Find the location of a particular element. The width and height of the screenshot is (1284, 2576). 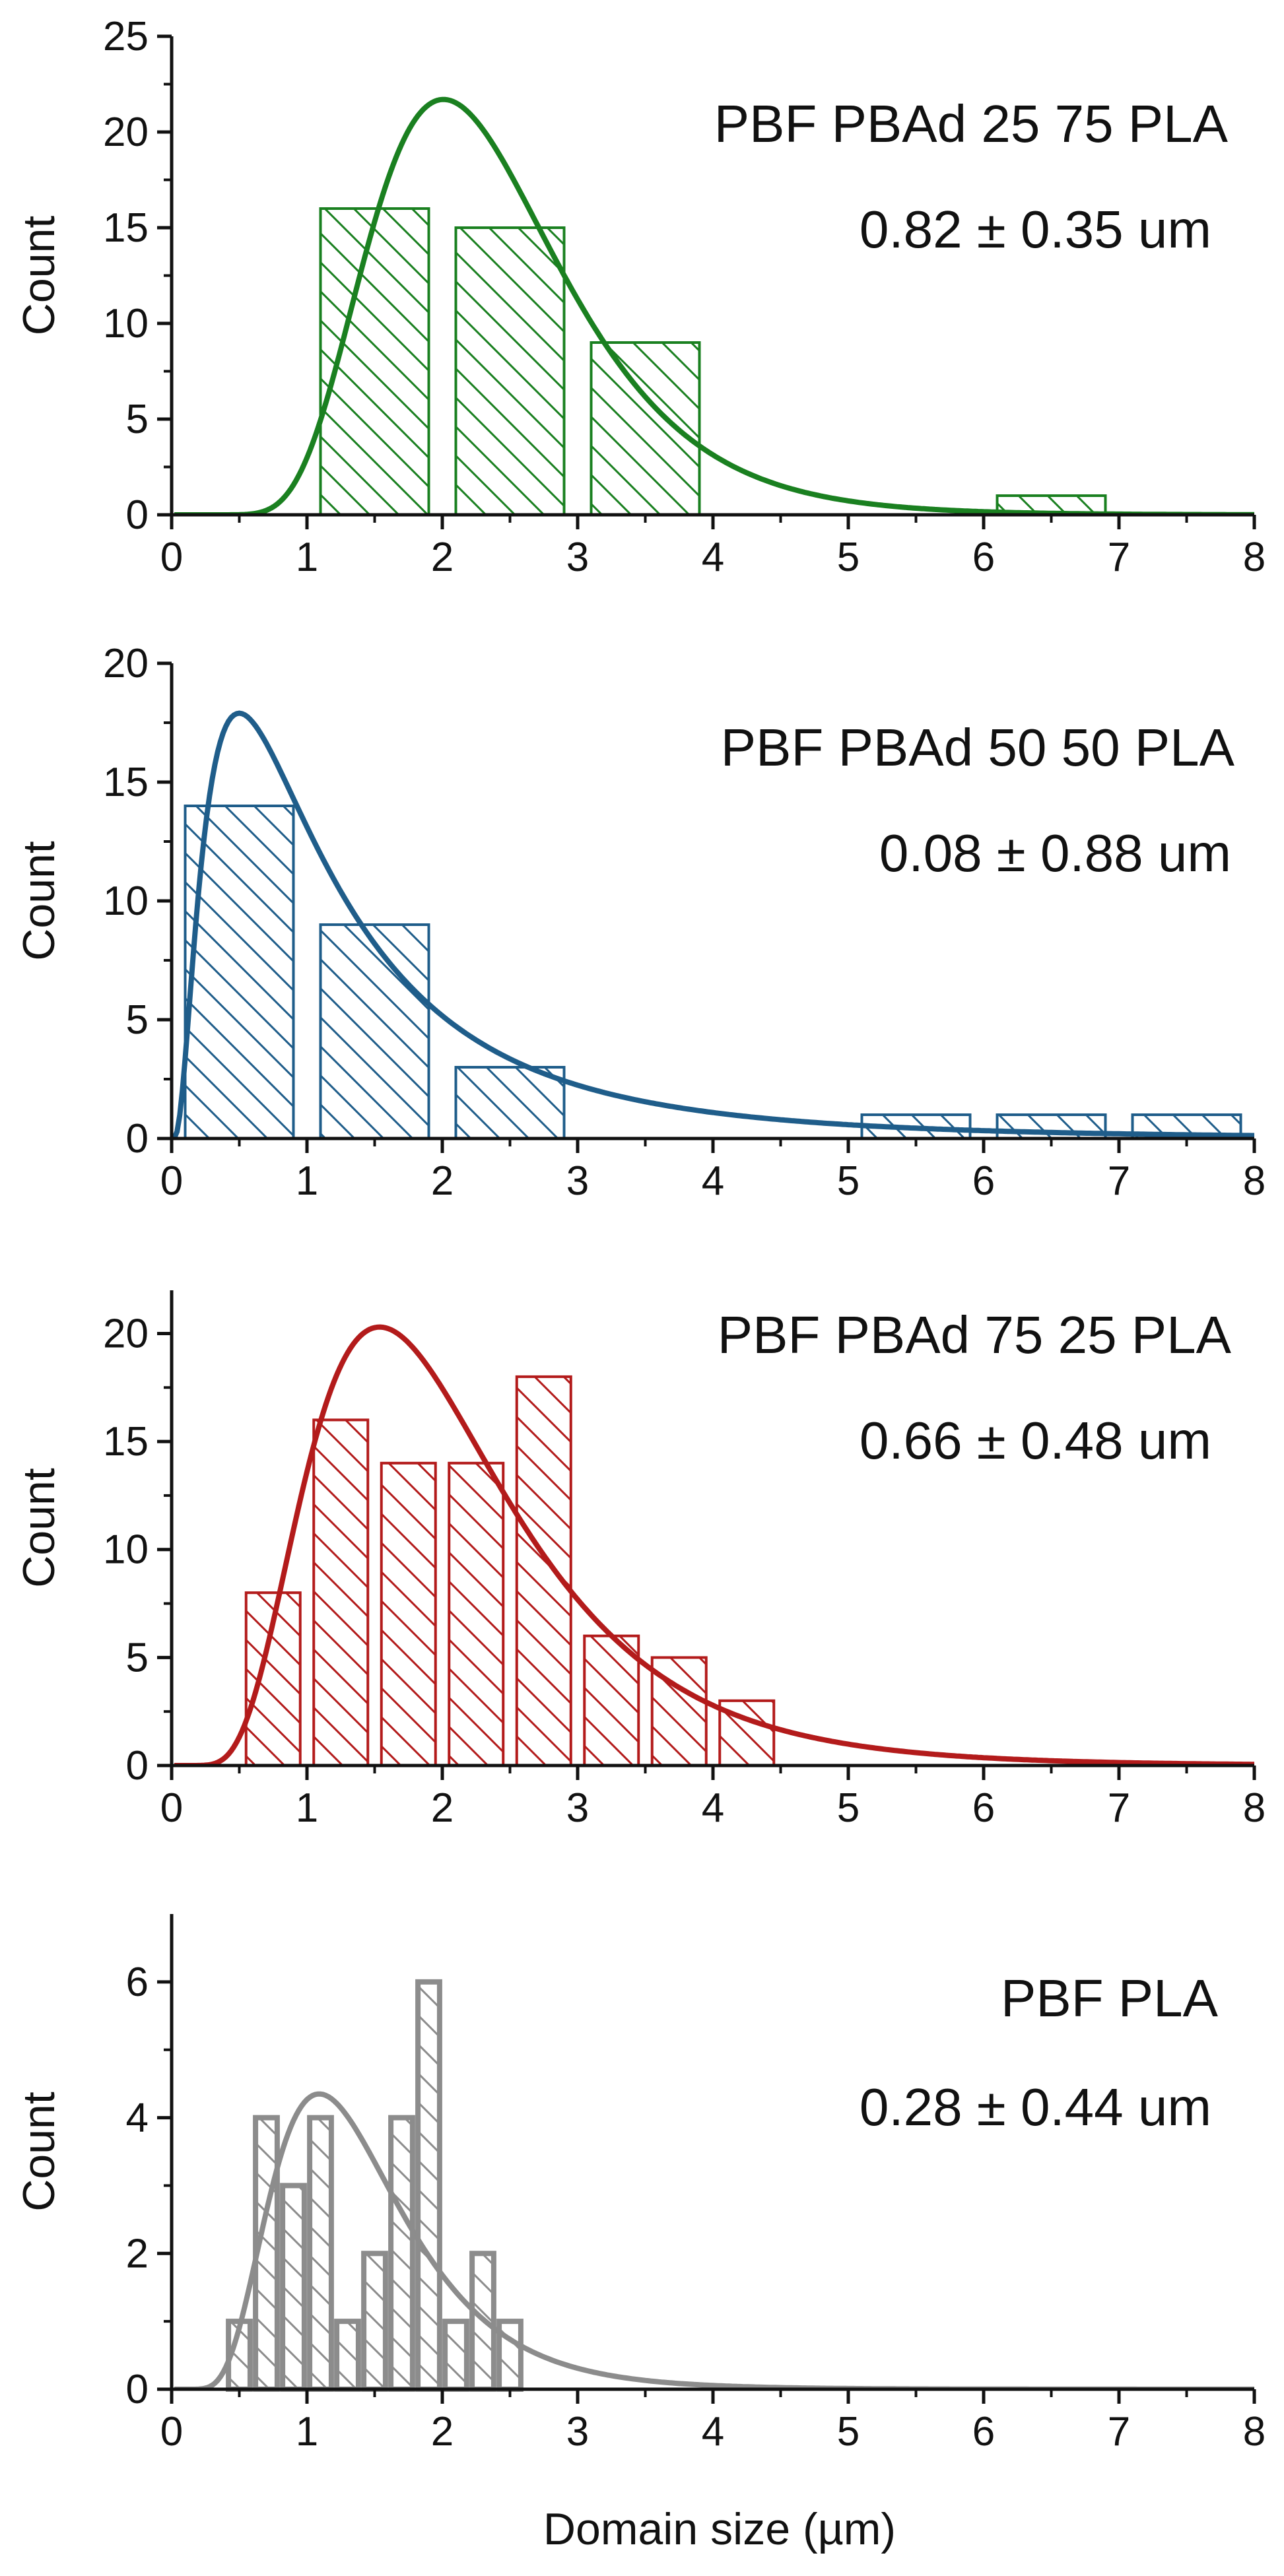

panel-title: PBF PBAd 50 50 PLA is located at coordinates (978, 747).